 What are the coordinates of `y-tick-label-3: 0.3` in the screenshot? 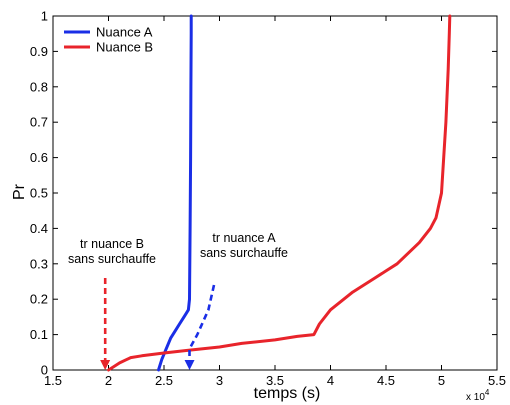 It's located at (39, 263).